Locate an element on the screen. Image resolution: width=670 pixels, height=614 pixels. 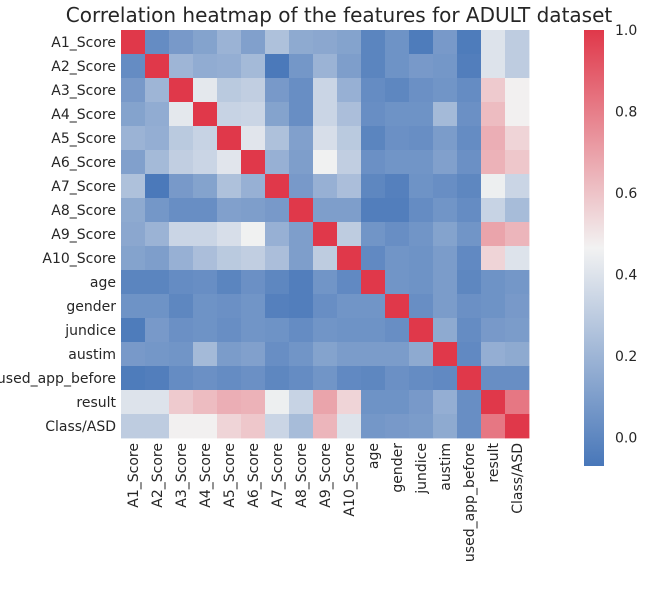
y-tick-label: A1_Score is located at coordinates (83, 43).